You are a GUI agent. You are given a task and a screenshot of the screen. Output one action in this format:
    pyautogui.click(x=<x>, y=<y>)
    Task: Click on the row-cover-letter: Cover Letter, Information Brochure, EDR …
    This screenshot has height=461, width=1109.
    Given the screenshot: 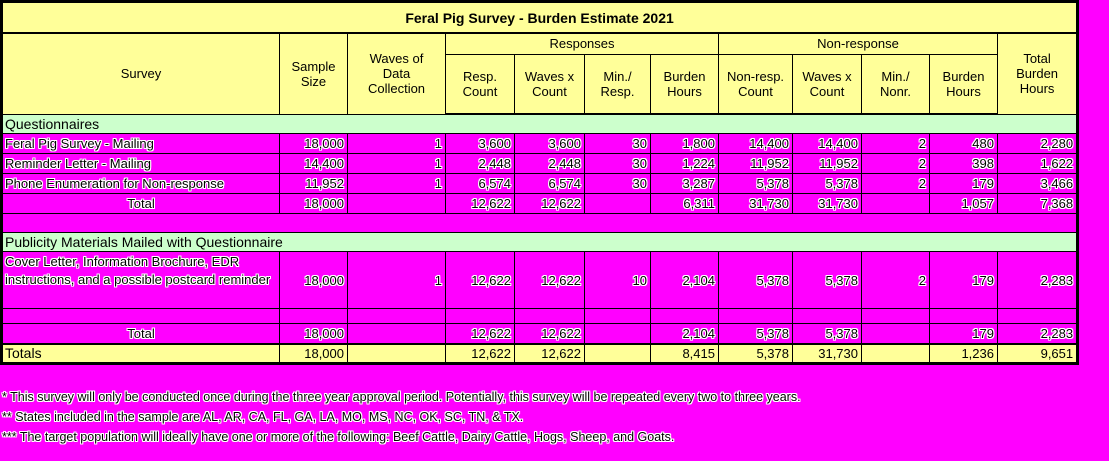 What is the action you would take?
    pyautogui.click(x=540, y=280)
    